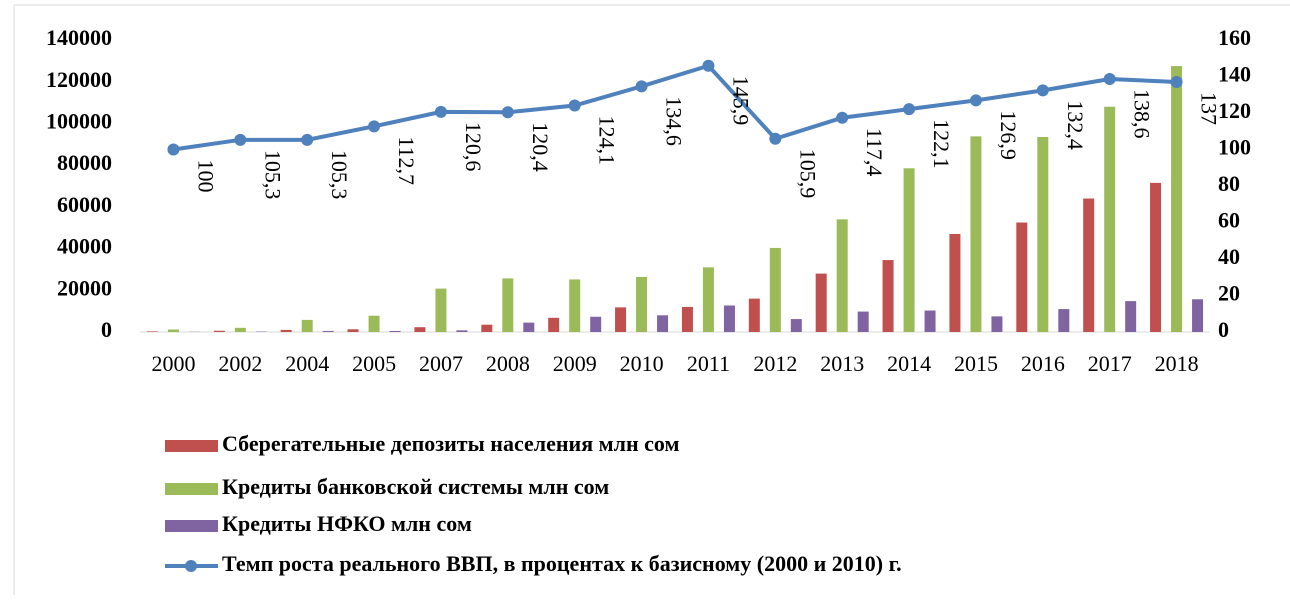 This screenshot has width=1290, height=600. Describe the element at coordinates (1234, 37) in the screenshot. I see `y2-tick-label: 160` at that location.